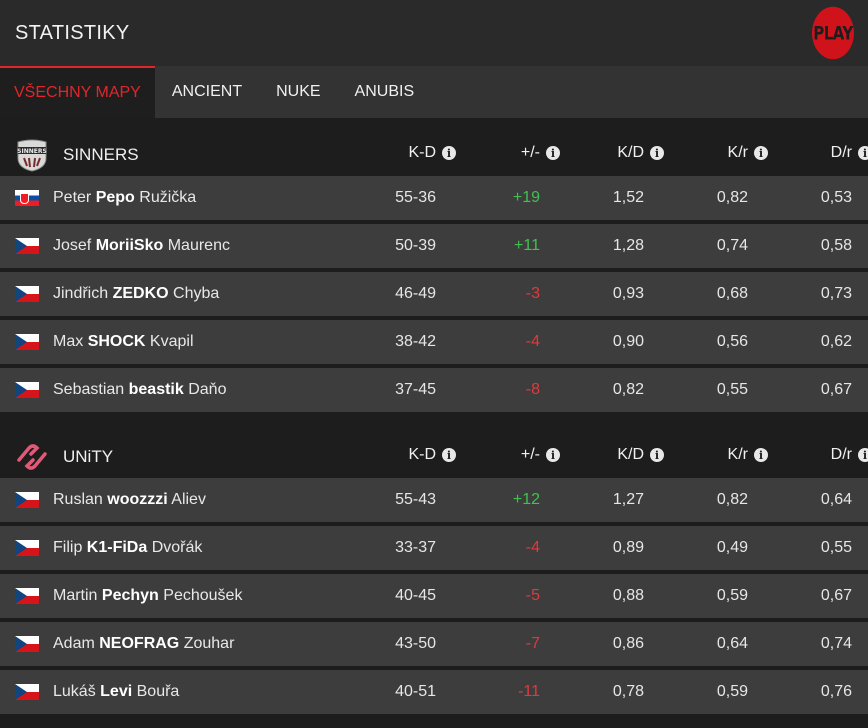  Describe the element at coordinates (116, 341) in the screenshot. I see `player-nickname: SHOCK` at that location.